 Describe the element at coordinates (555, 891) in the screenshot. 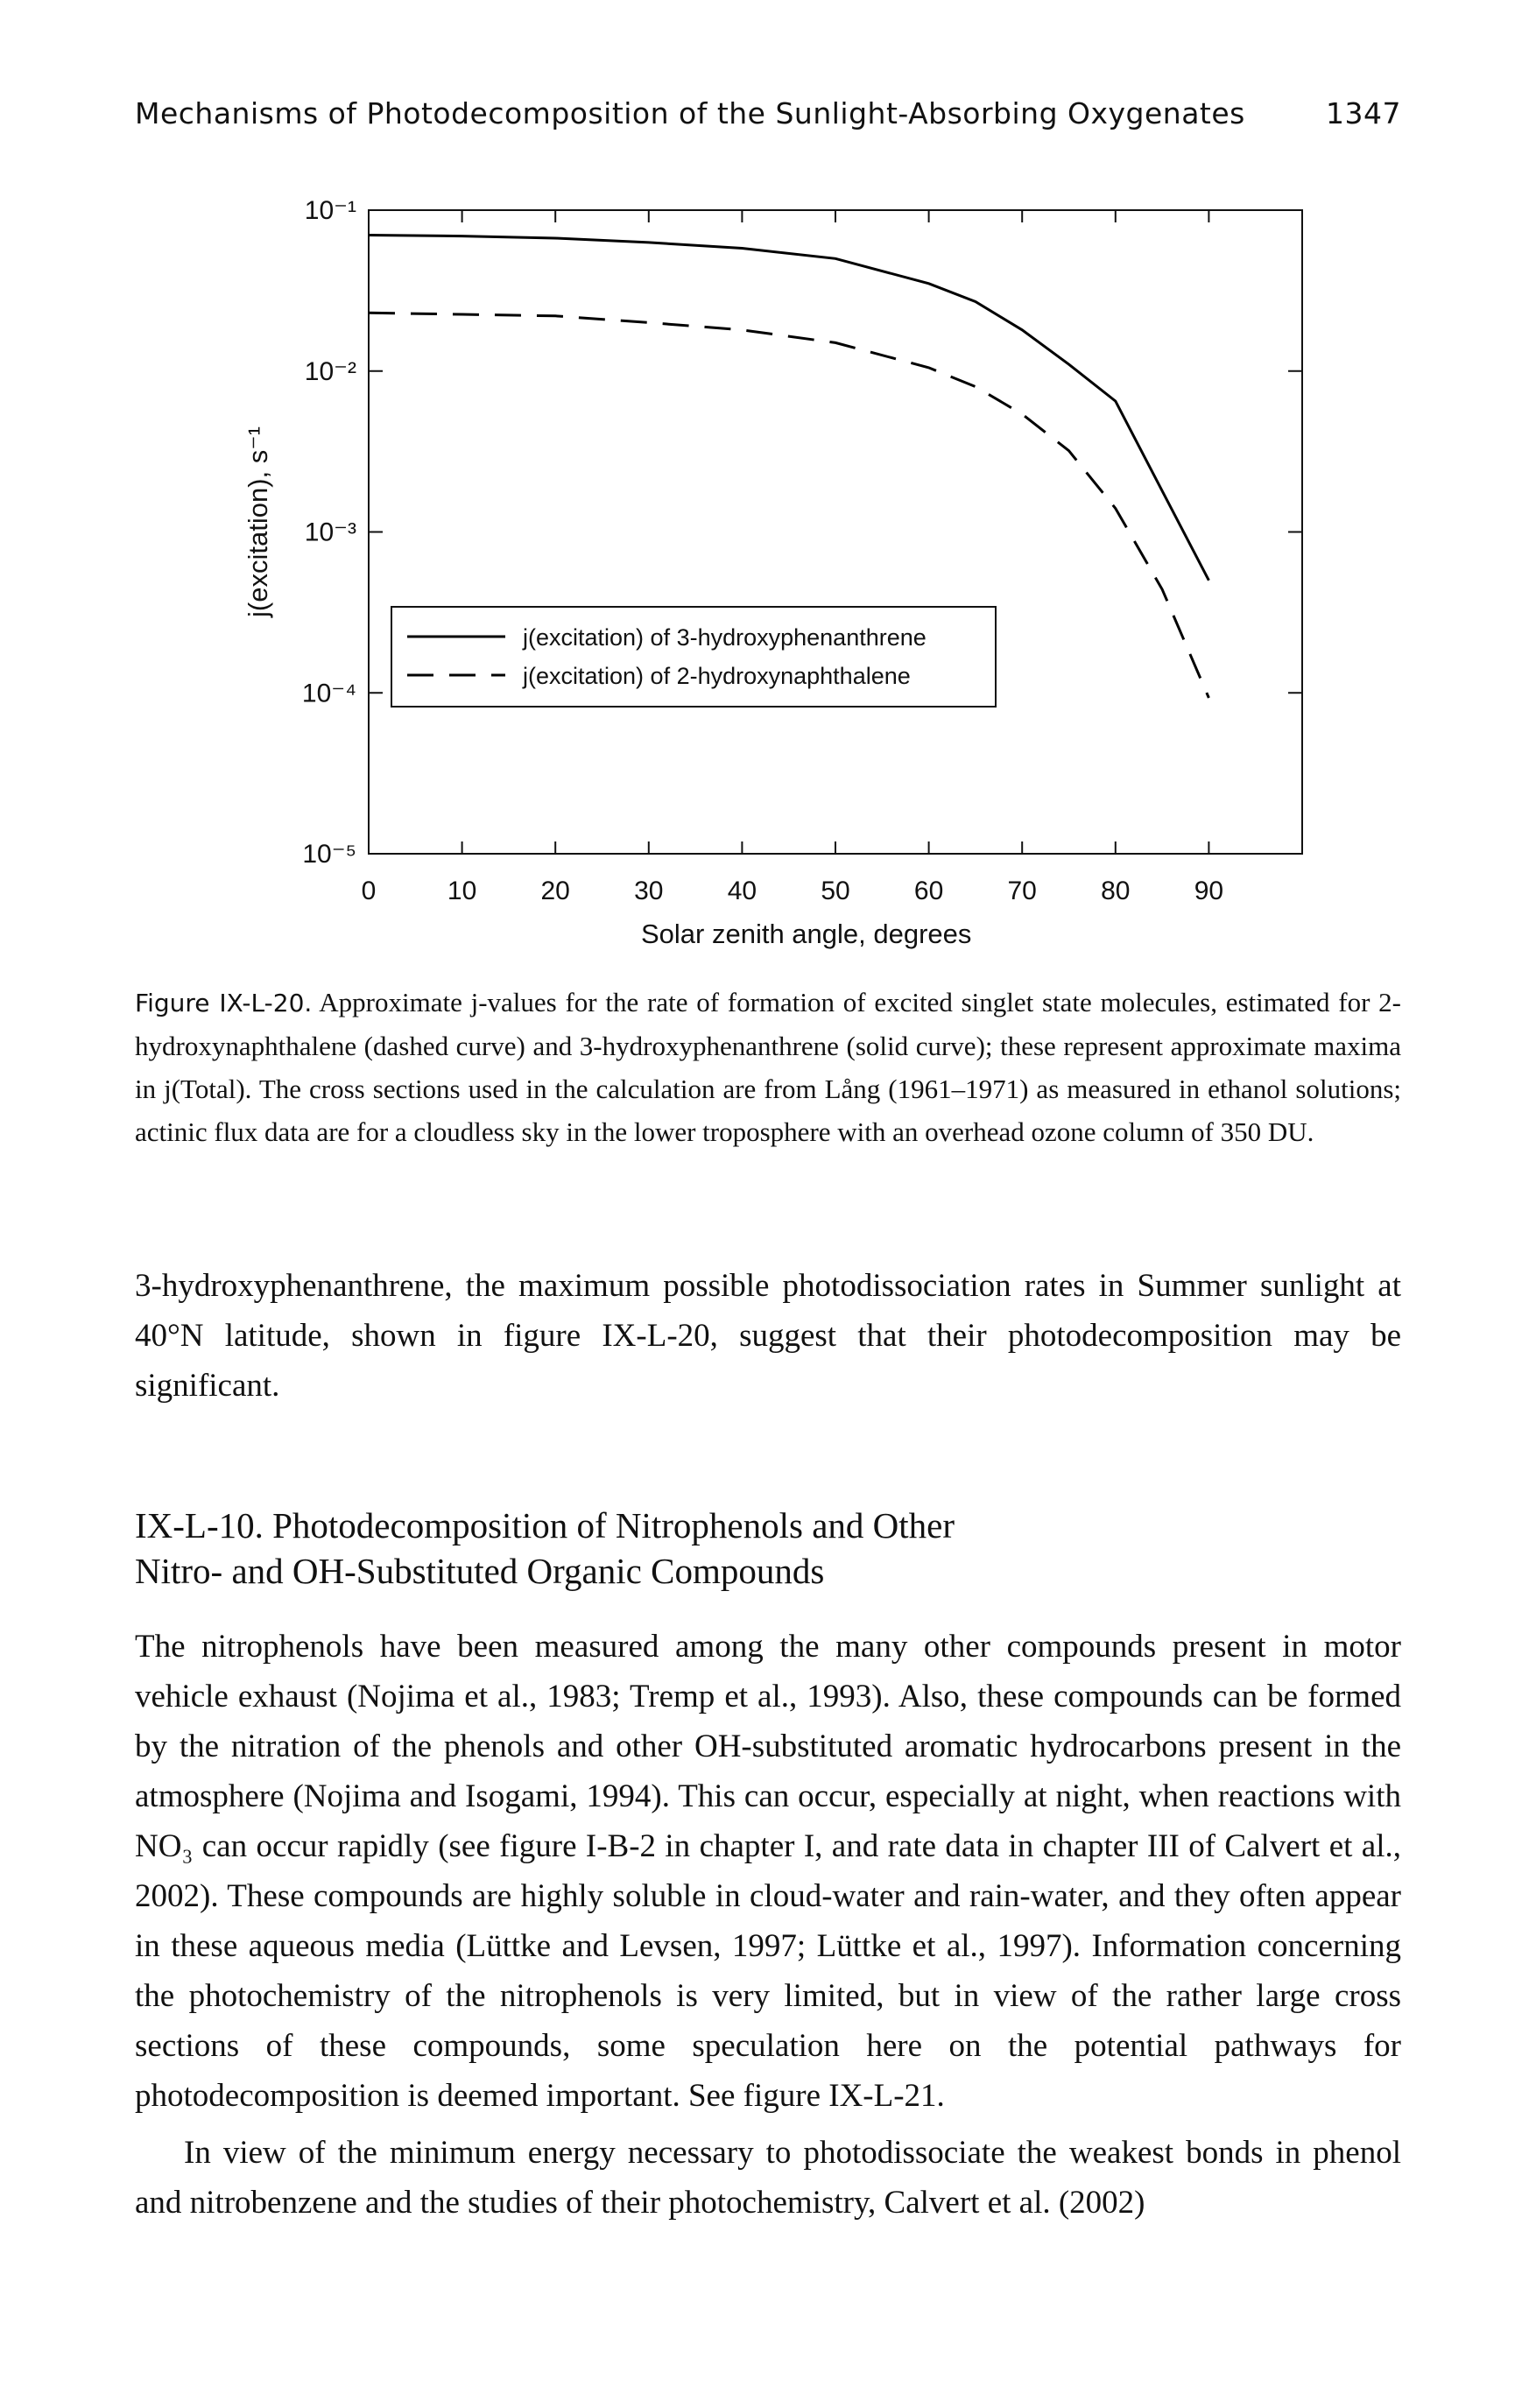

I see `x-tick-label: 20` at that location.